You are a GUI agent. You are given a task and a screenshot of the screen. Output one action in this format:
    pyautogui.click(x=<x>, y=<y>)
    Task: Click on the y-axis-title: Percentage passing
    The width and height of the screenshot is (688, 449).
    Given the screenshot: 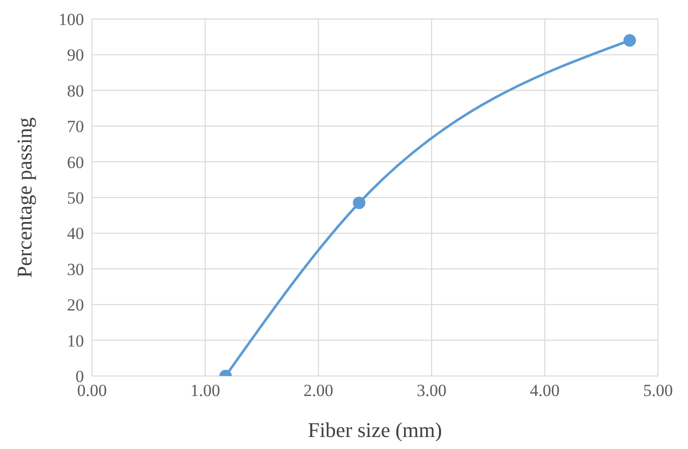 What is the action you would take?
    pyautogui.click(x=24, y=197)
    